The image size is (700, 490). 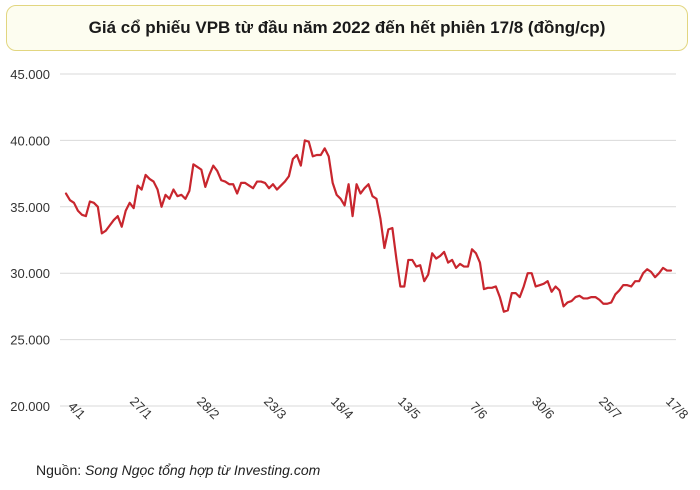 I want to click on source-label: Nguồn:, so click(x=59, y=470).